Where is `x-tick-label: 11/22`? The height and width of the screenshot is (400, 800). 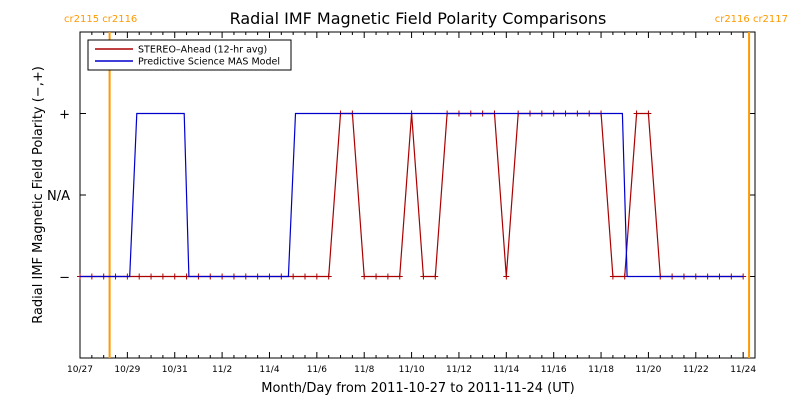
x-tick-label: 11/22 is located at coordinates (696, 370).